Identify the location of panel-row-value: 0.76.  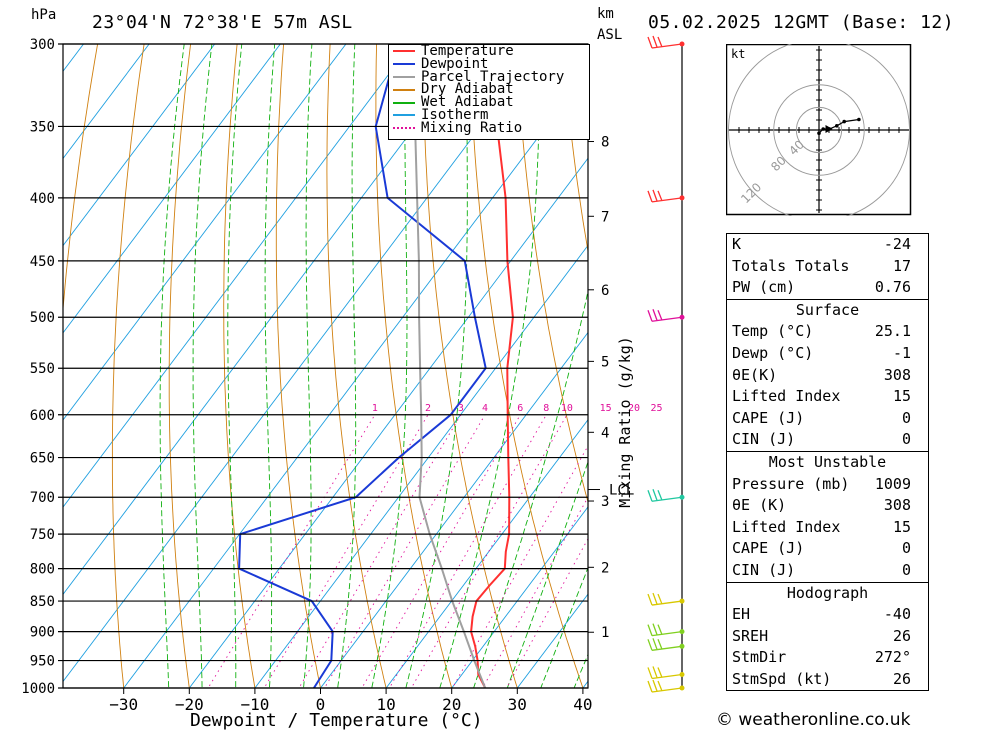
(892, 287).